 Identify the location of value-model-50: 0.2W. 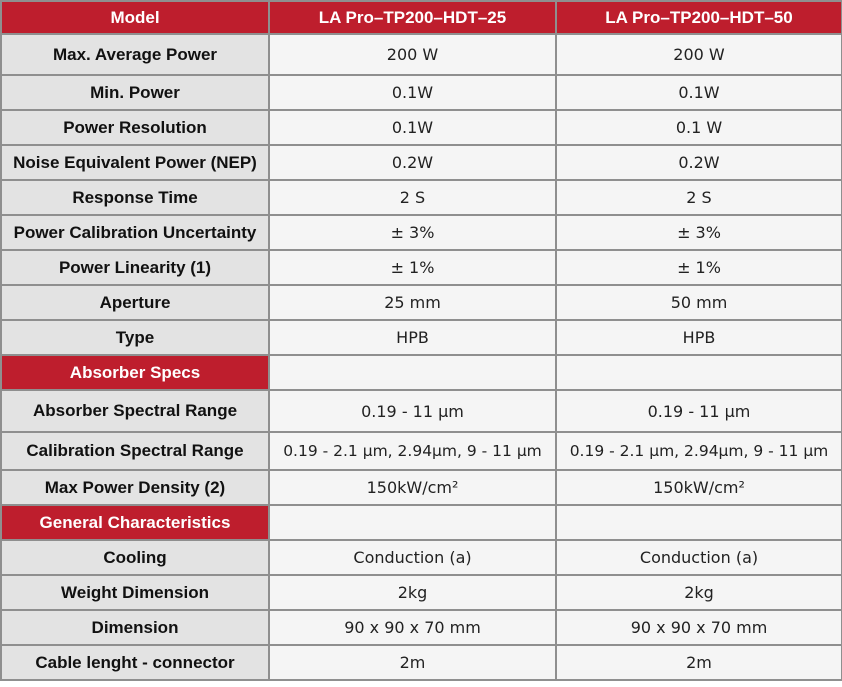
(698, 162).